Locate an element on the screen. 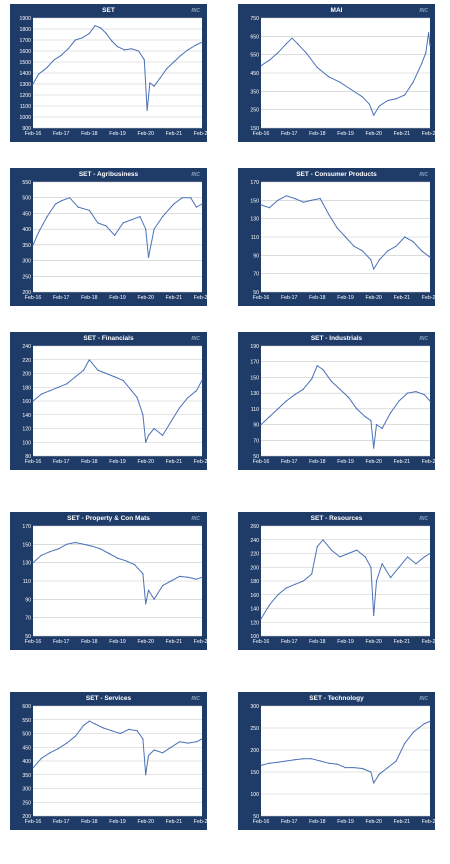  y-tick-label: 240 is located at coordinates (26, 347).